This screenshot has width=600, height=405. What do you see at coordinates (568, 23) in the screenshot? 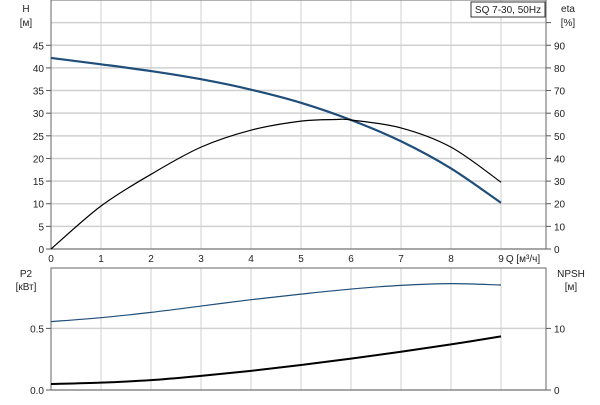
I see `eta-axis-unit: [%]` at bounding box center [568, 23].